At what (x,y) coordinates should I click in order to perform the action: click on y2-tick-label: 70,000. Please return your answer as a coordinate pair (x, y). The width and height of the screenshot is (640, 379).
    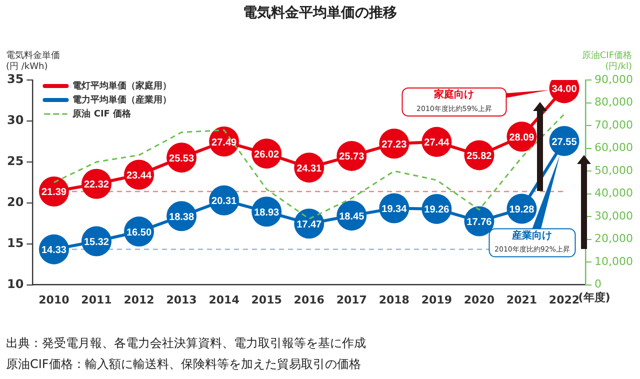
    Looking at the image, I should click on (614, 125).